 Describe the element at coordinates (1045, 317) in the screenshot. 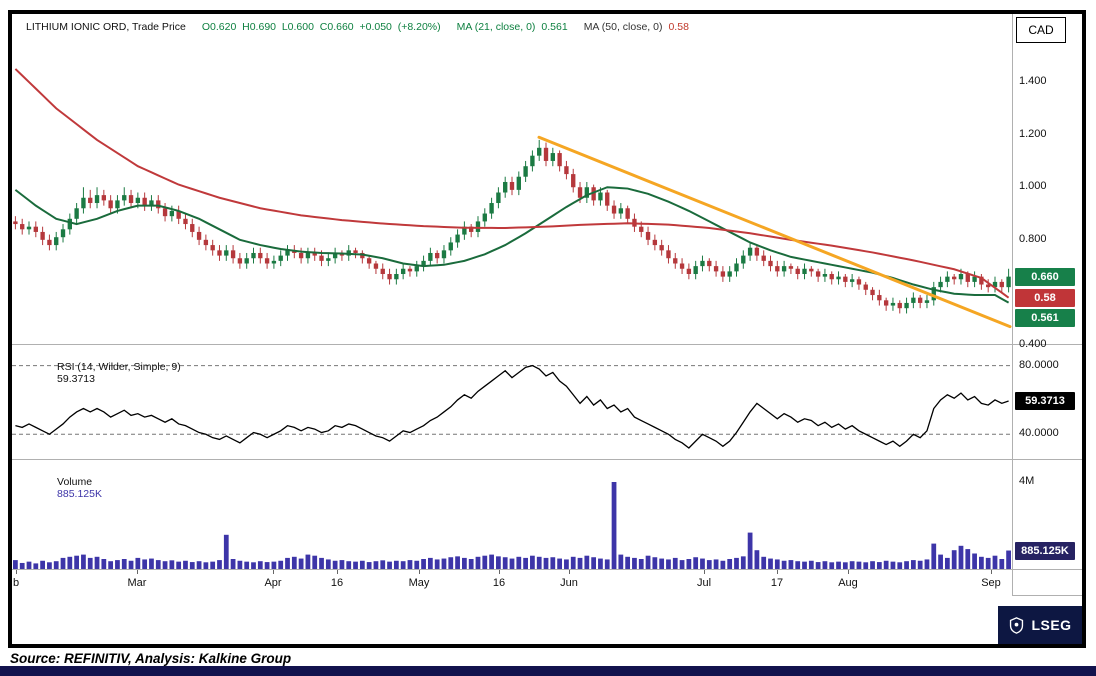

I see `ma21-badge: 0.561` at that location.